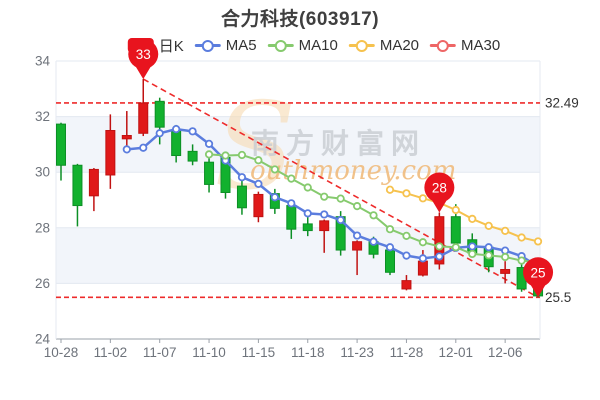  I want to click on legend-item-ma30: MA30, so click(465, 45).